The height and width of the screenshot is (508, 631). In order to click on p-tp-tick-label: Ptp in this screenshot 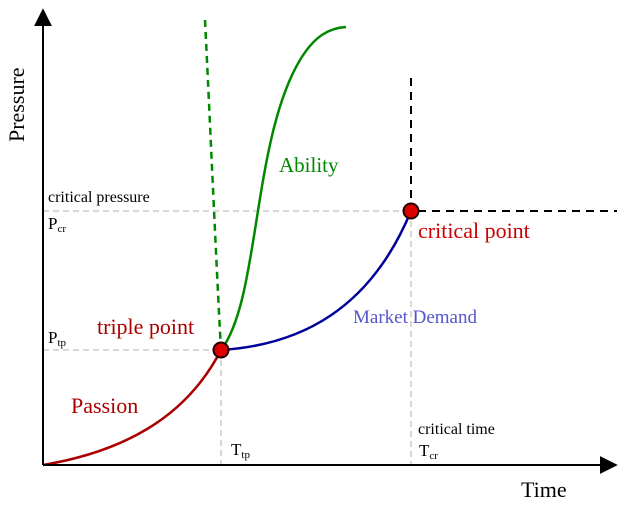, I will do `click(57, 338)`.